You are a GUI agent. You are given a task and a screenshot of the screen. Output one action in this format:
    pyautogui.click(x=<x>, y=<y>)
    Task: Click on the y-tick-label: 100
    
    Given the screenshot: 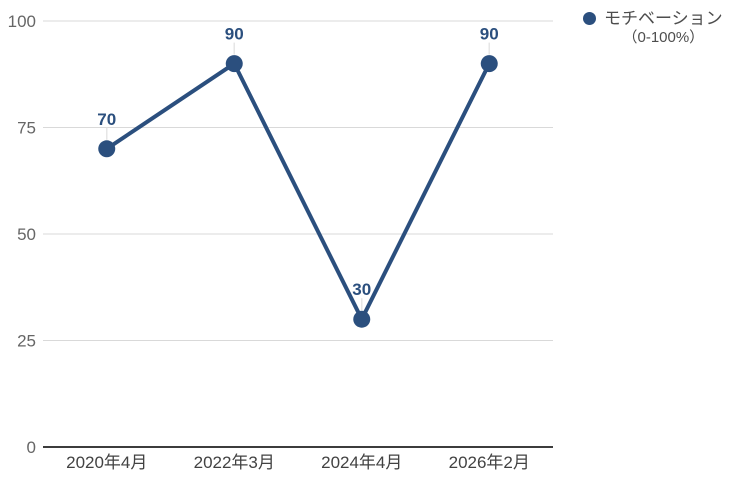 What is the action you would take?
    pyautogui.click(x=22, y=21)
    